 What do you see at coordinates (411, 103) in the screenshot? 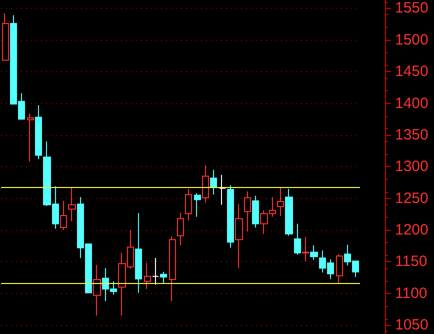
I see `y-tick-label: 1400` at bounding box center [411, 103].